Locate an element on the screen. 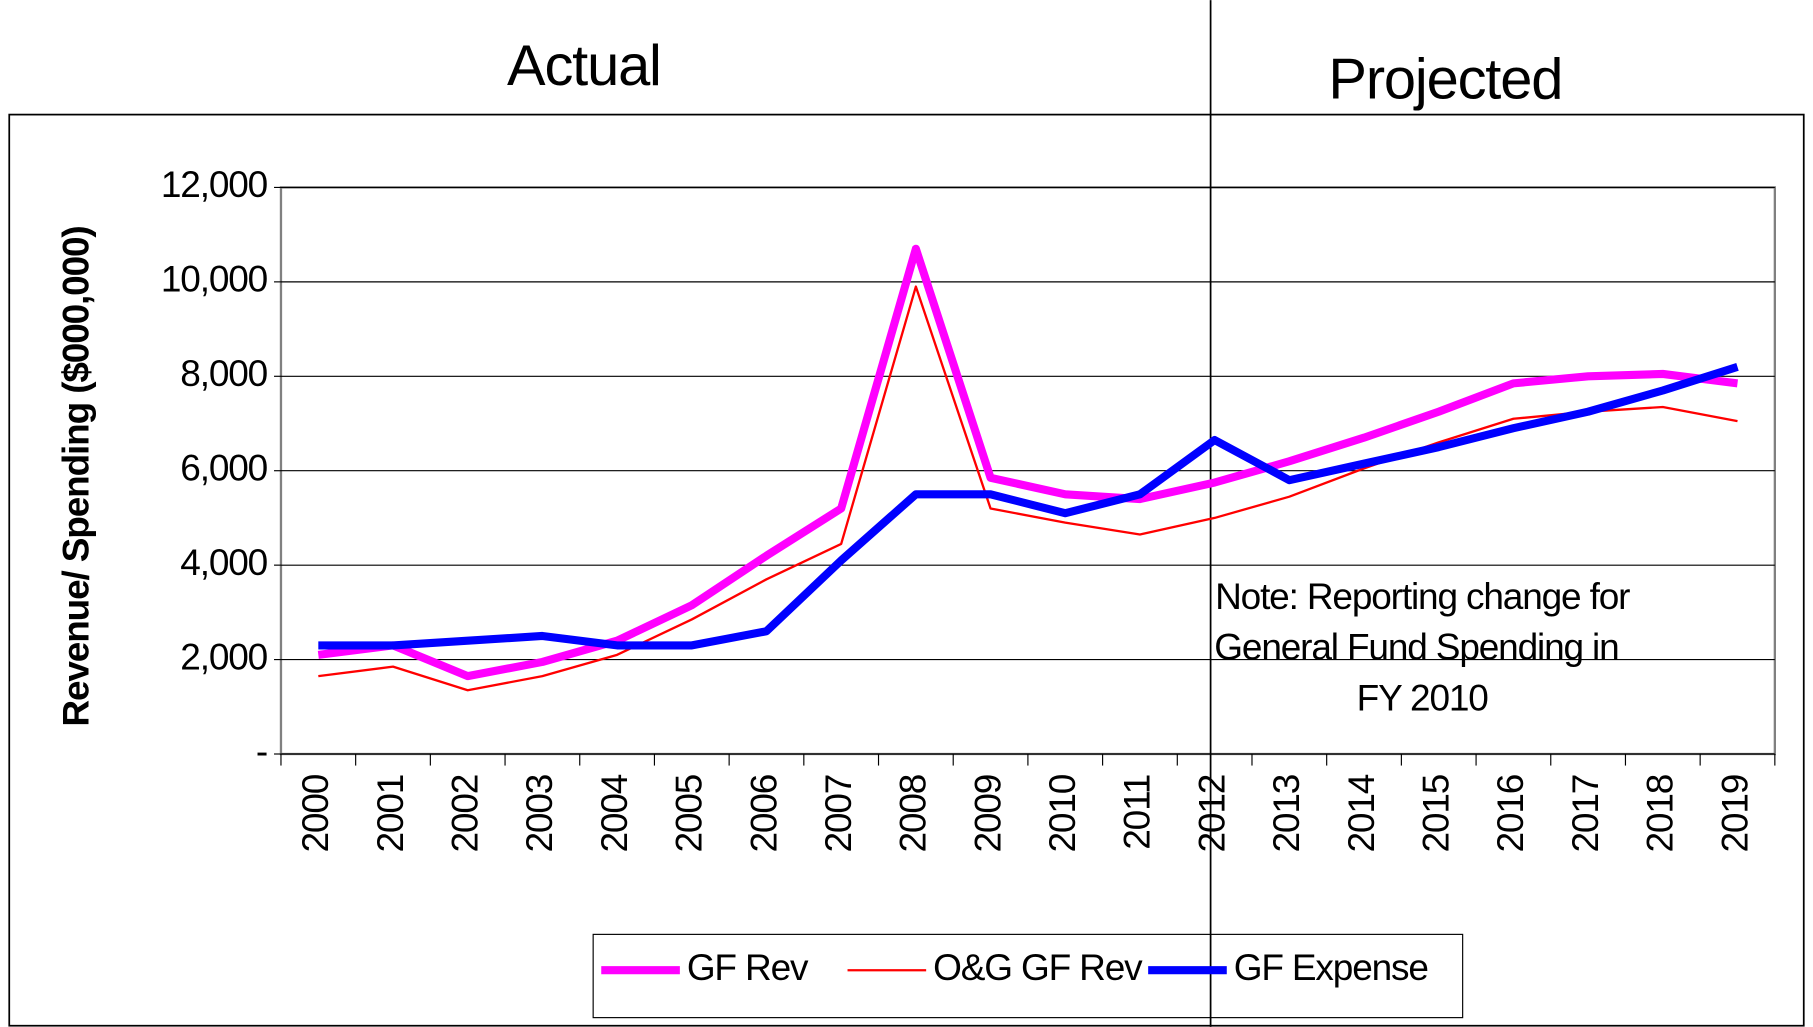  legend-label: GF Expense is located at coordinates (1331, 967).